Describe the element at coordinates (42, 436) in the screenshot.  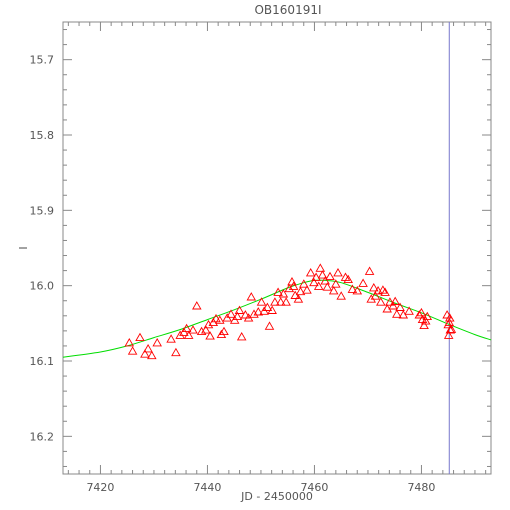
I see `y-tick-label: 16.2` at that location.